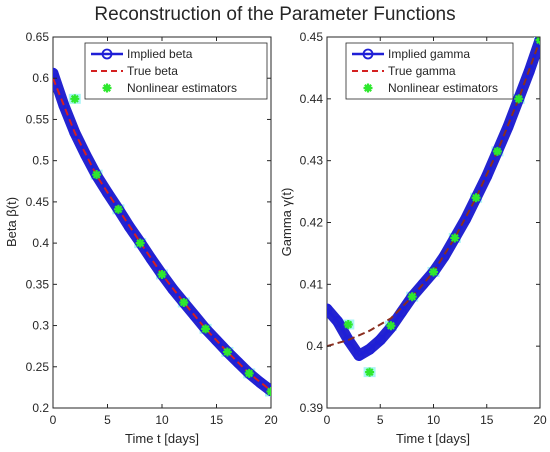 This screenshot has width=550, height=452. What do you see at coordinates (38, 202) in the screenshot?
I see `beta-y-tick-label: 0.45` at bounding box center [38, 202].